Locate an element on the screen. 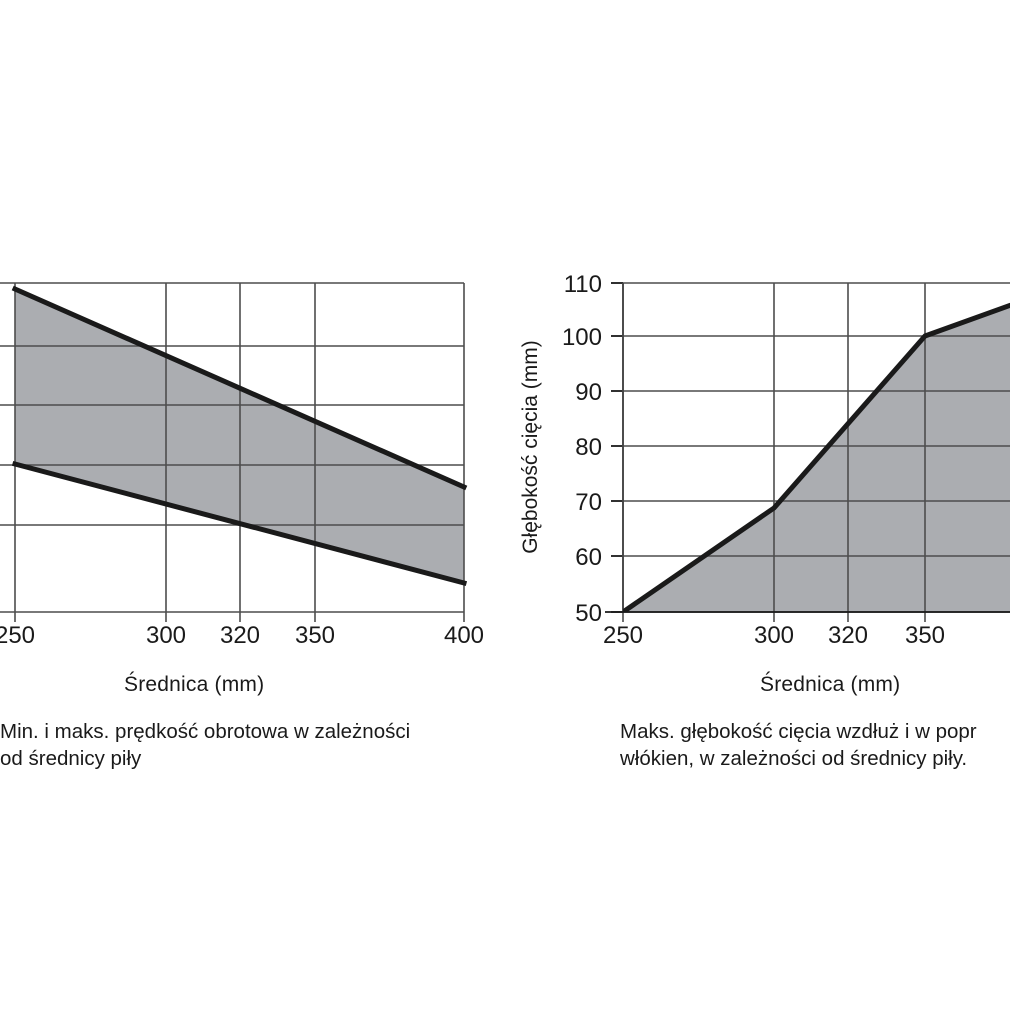  left-grid-vertical is located at coordinates (239, 452).